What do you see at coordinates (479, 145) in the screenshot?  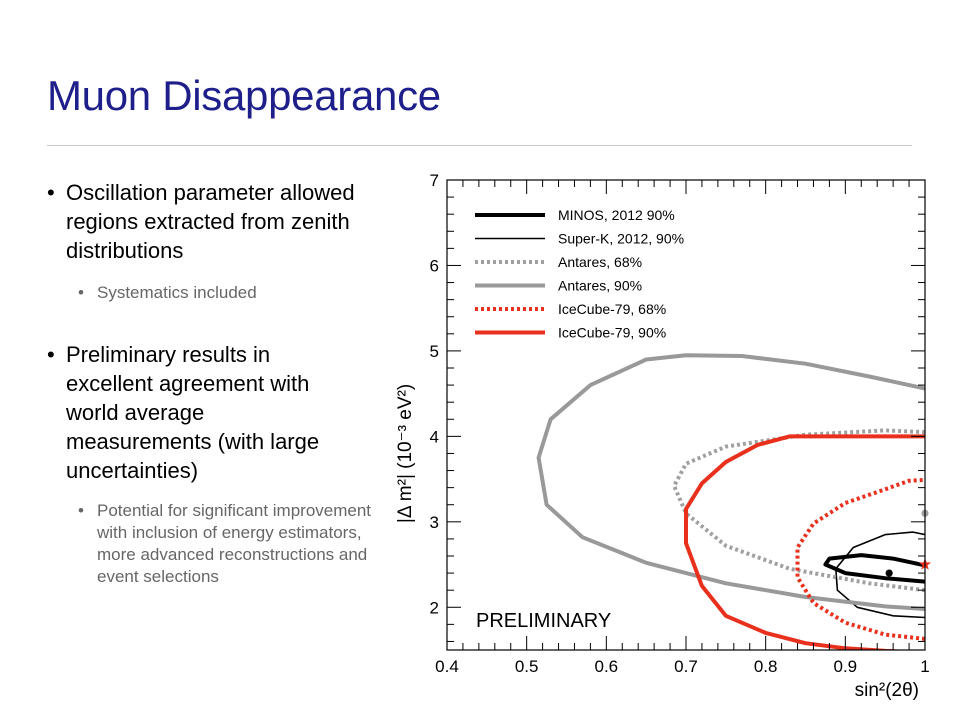 I see `title-divider` at bounding box center [479, 145].